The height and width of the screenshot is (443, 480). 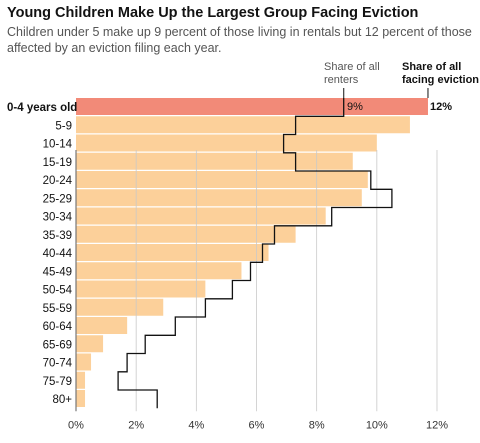 I want to click on category-label-14: 70-74, so click(x=58, y=364).